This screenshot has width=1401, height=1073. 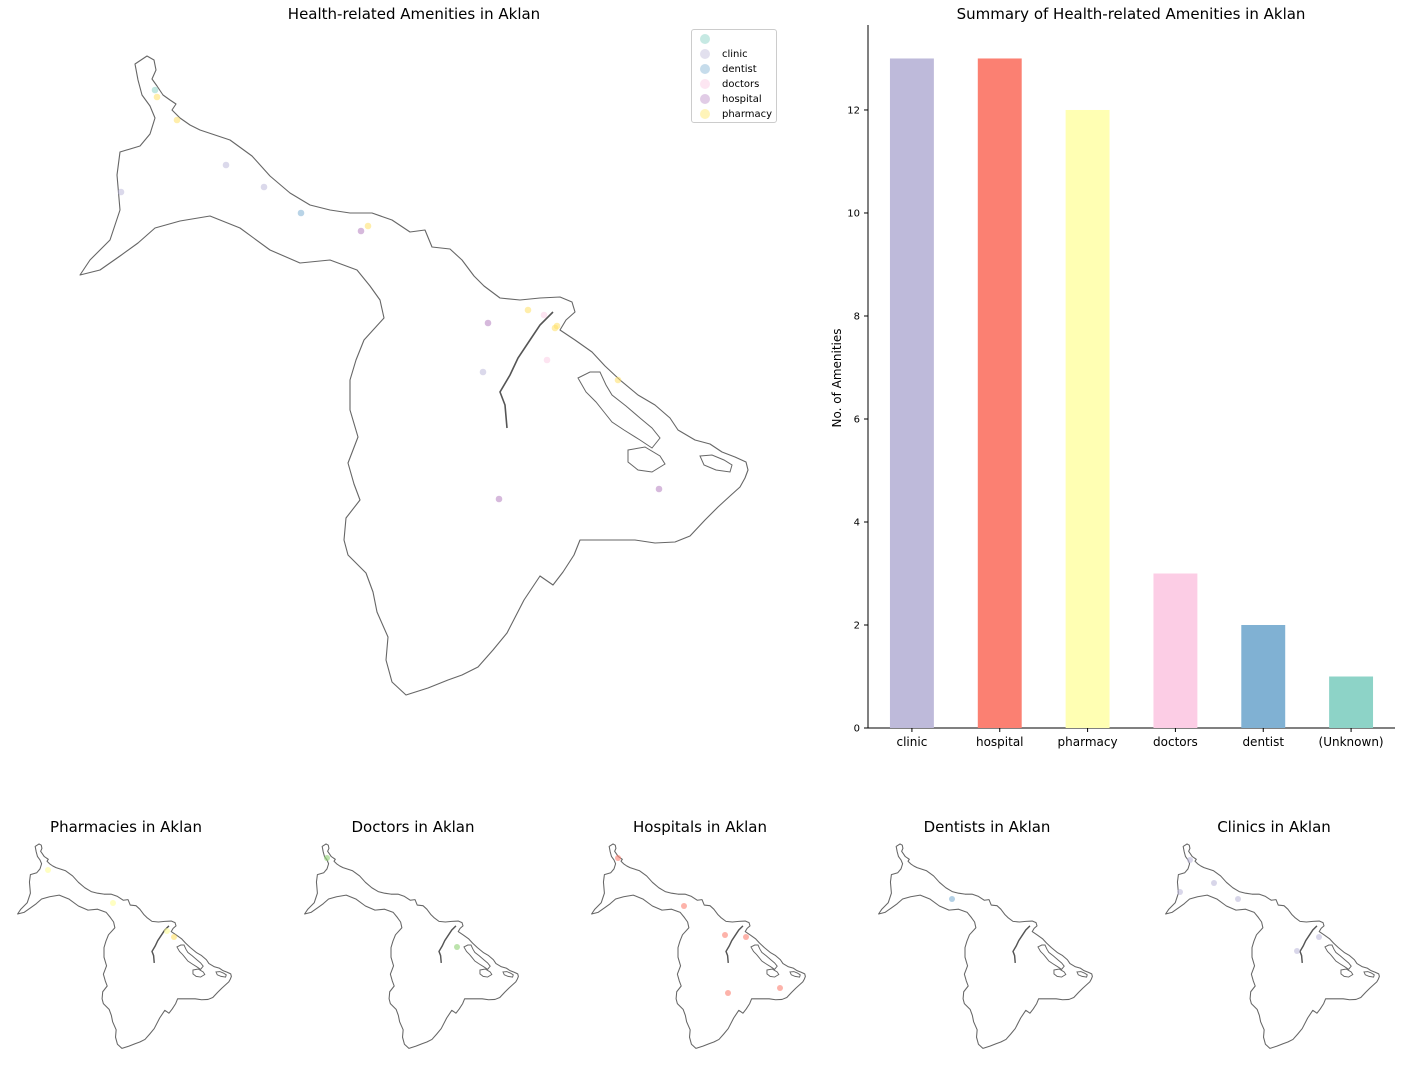 I want to click on y-tick-label: 2, so click(x=857, y=625).